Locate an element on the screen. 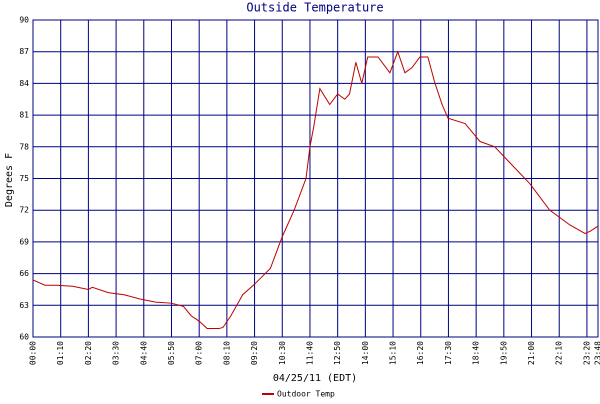 Image resolution: width=600 pixels, height=404 pixels. x-tick-label: 00:00 is located at coordinates (33, 353).